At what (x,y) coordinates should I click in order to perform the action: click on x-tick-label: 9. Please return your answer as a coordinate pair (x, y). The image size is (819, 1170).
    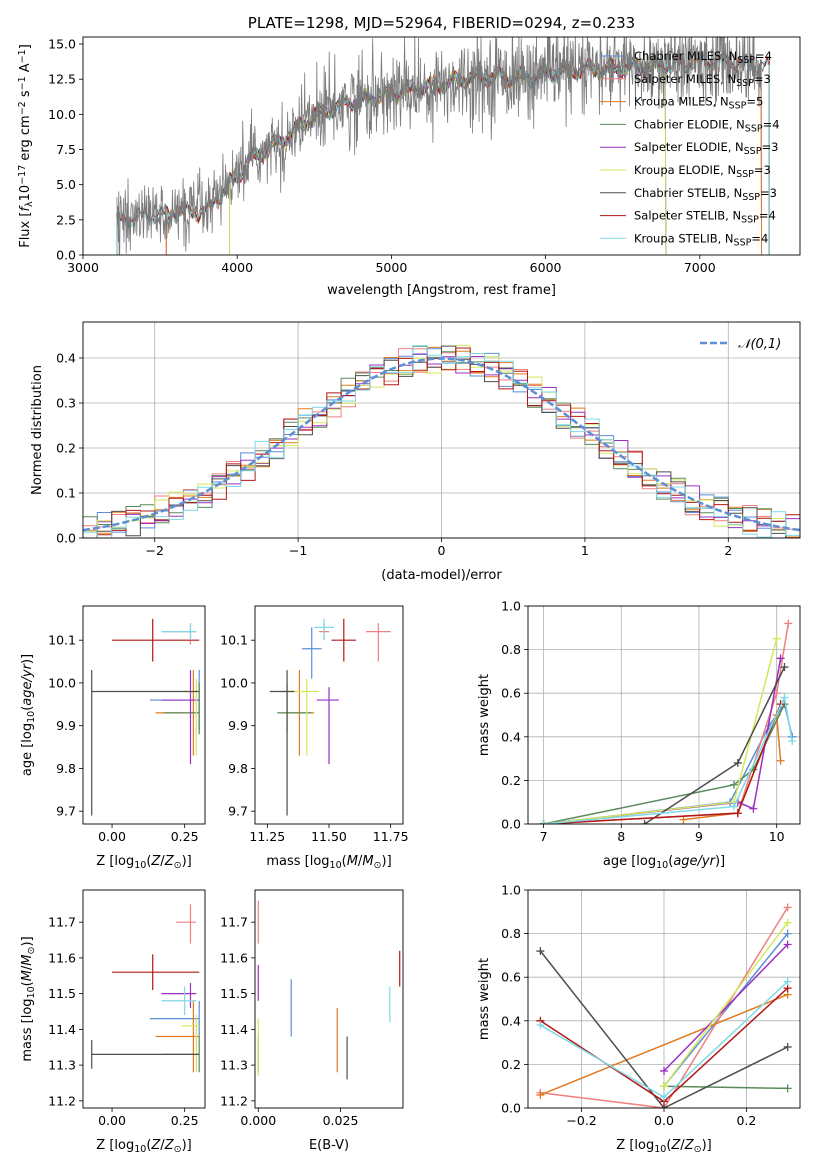
    Looking at the image, I should click on (699, 836).